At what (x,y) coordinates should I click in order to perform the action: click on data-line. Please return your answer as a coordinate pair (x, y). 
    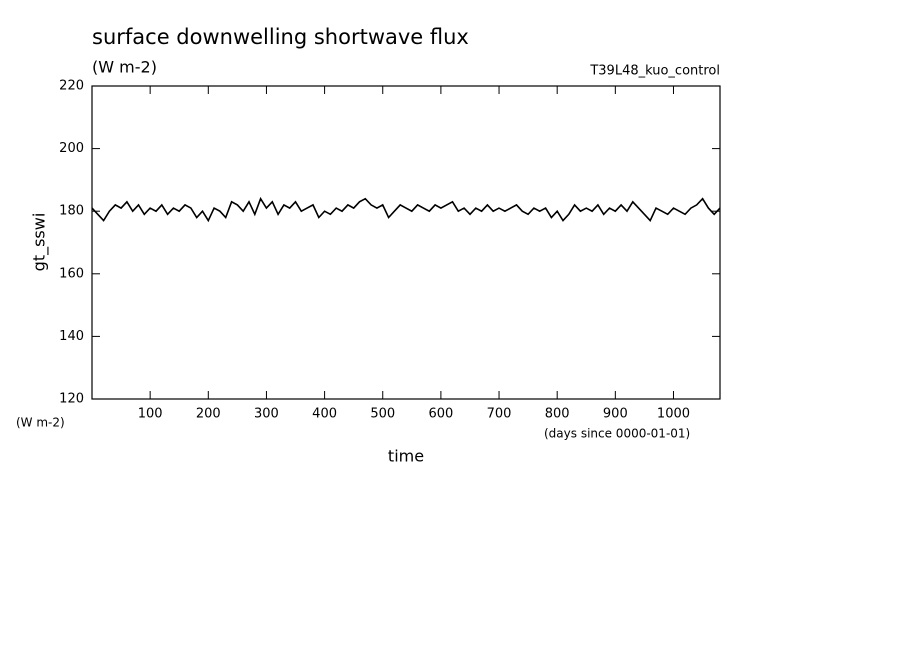
    Looking at the image, I should click on (406, 209).